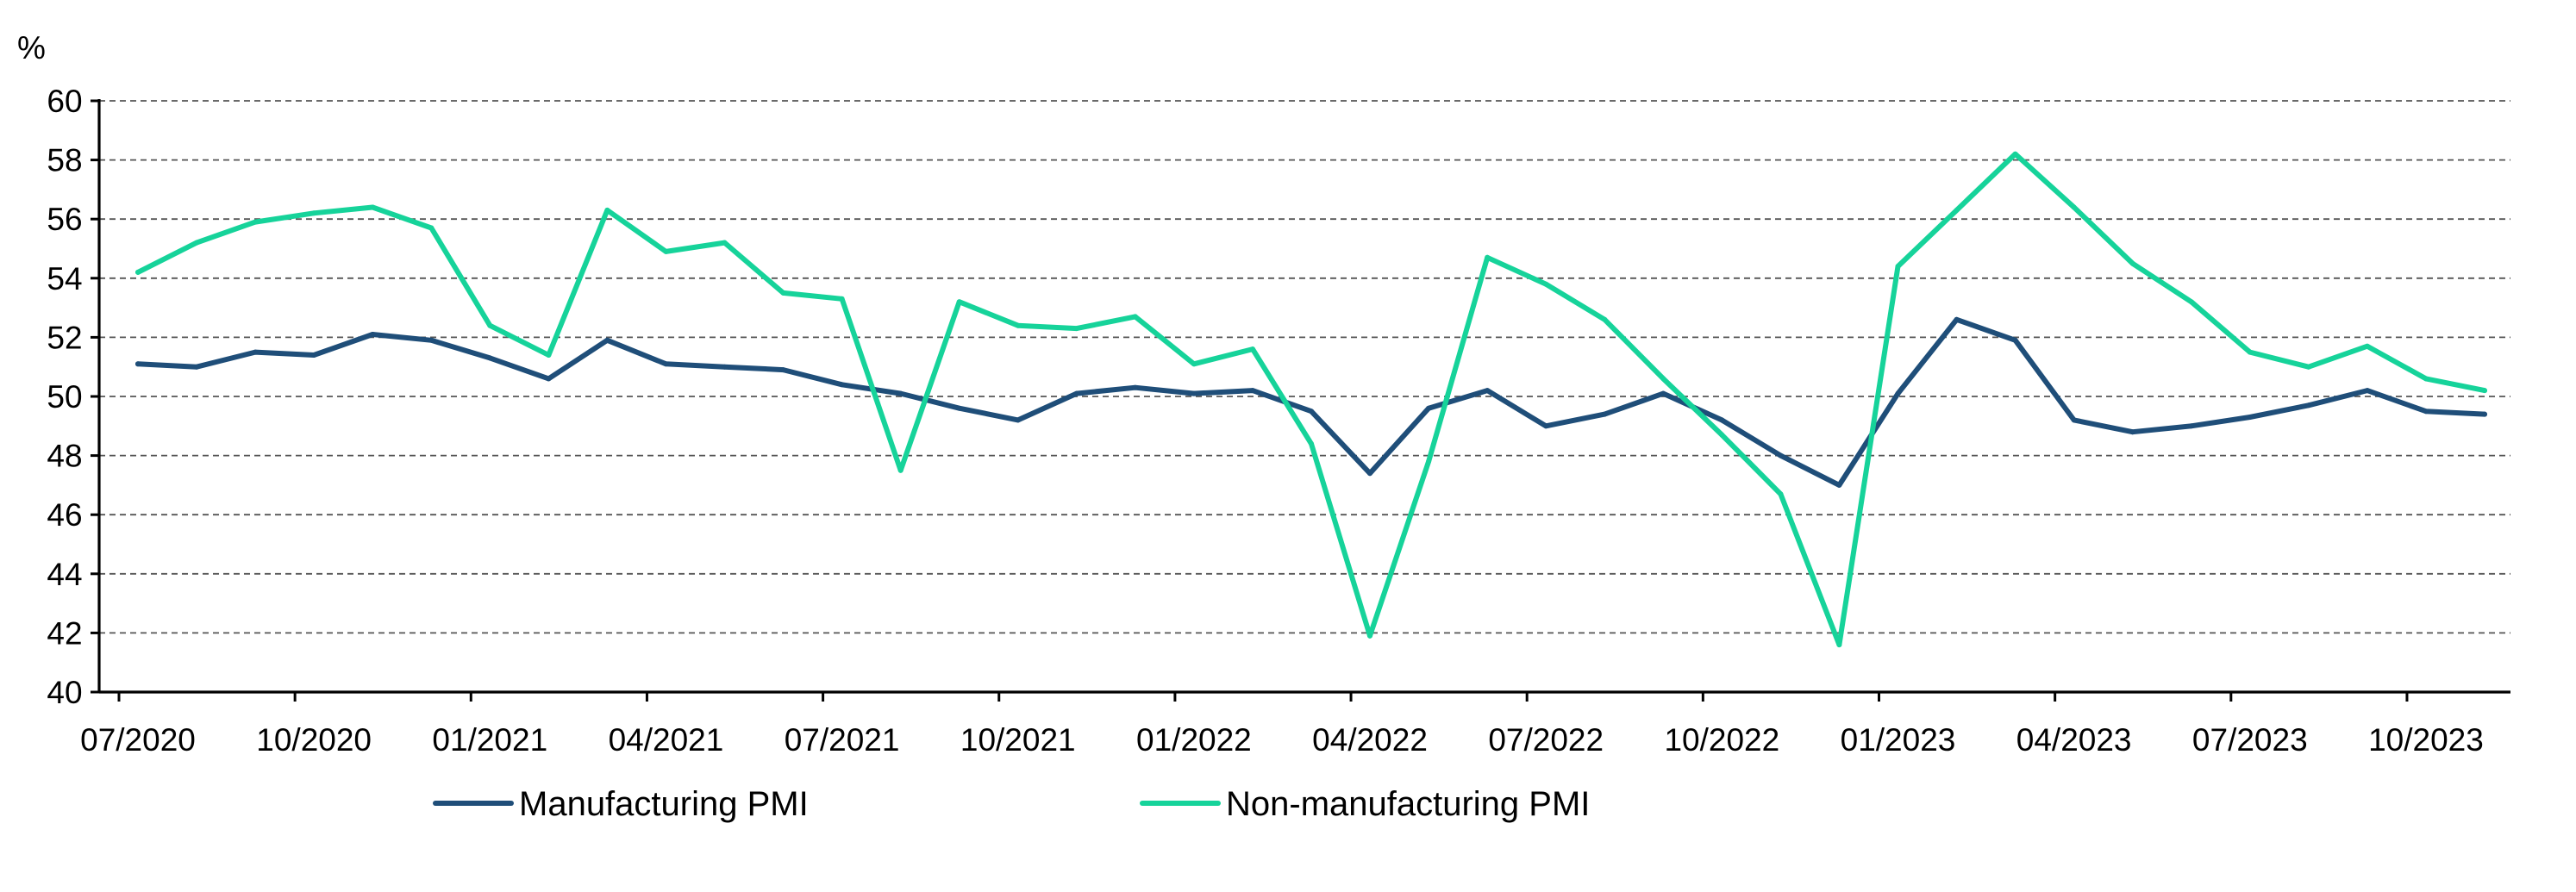 The height and width of the screenshot is (892, 2576). Describe the element at coordinates (489, 740) in the screenshot. I see `x-tick-label: 01/2021` at that location.